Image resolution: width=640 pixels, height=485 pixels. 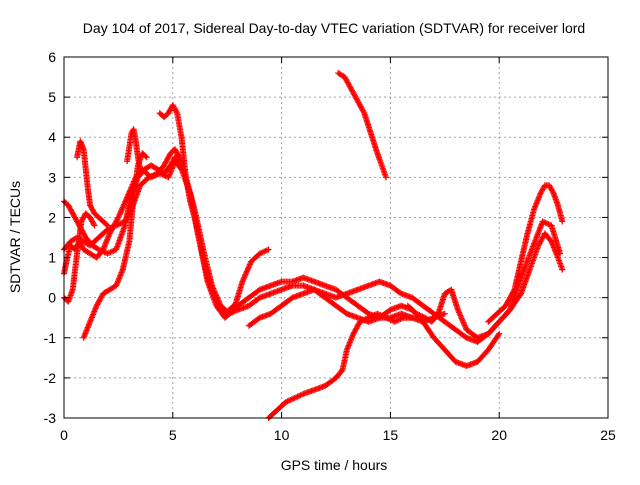 What do you see at coordinates (64, 435) in the screenshot?
I see `x-tick-label: 0` at bounding box center [64, 435].